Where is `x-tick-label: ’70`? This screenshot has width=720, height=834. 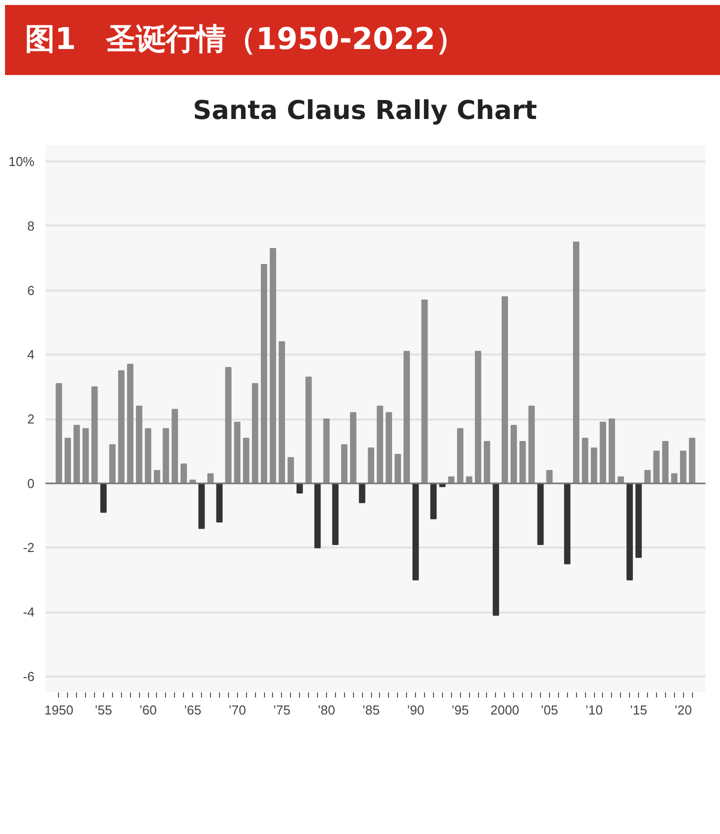
x-tick-label: ’70 is located at coordinates (237, 710).